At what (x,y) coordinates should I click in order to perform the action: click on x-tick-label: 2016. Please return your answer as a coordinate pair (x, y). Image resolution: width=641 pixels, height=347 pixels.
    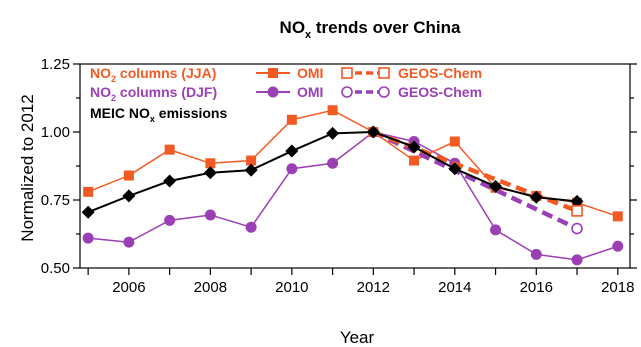
    Looking at the image, I should click on (536, 287).